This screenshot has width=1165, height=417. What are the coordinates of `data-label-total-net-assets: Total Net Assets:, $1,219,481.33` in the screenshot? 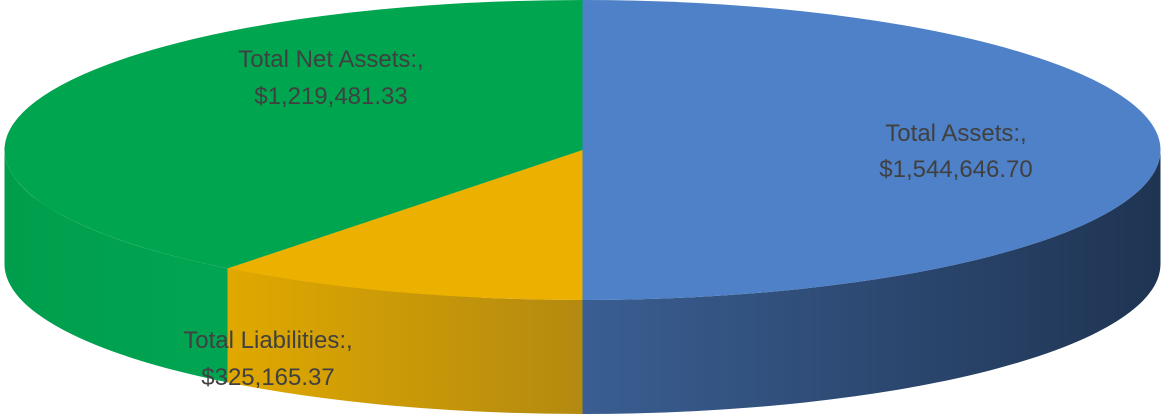 It's located at (330, 78).